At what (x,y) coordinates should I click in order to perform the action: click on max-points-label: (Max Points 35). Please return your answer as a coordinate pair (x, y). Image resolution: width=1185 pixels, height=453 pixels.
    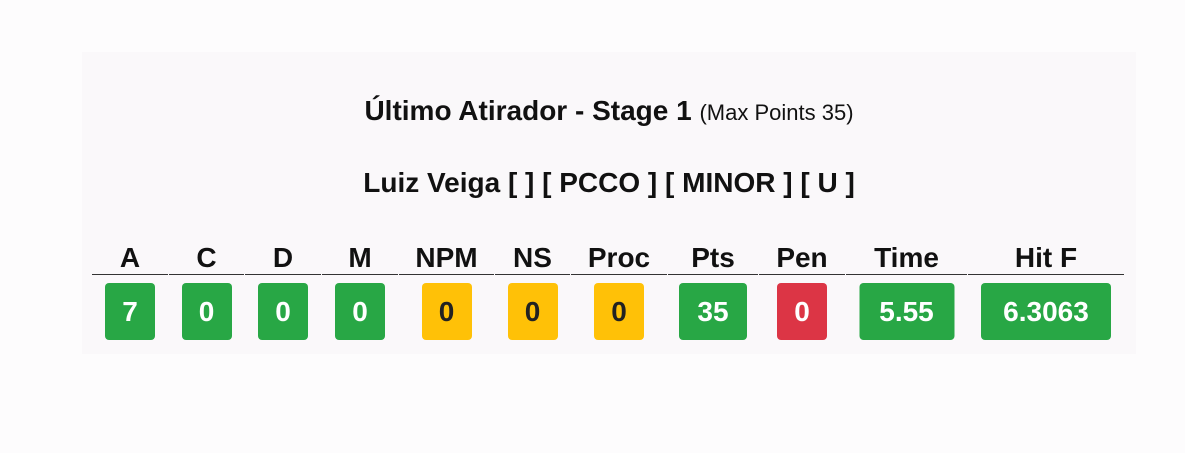
    Looking at the image, I should click on (776, 112).